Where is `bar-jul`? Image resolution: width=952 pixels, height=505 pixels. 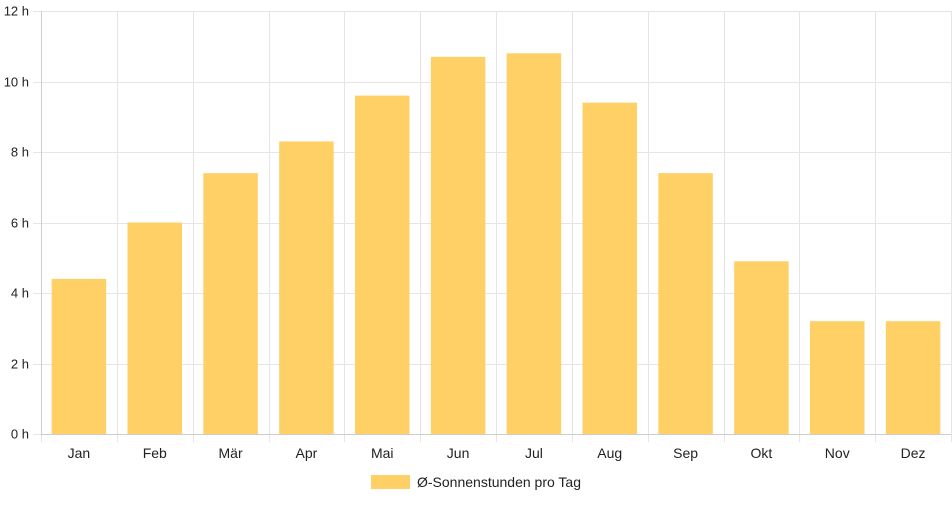 bar-jul is located at coordinates (534, 244).